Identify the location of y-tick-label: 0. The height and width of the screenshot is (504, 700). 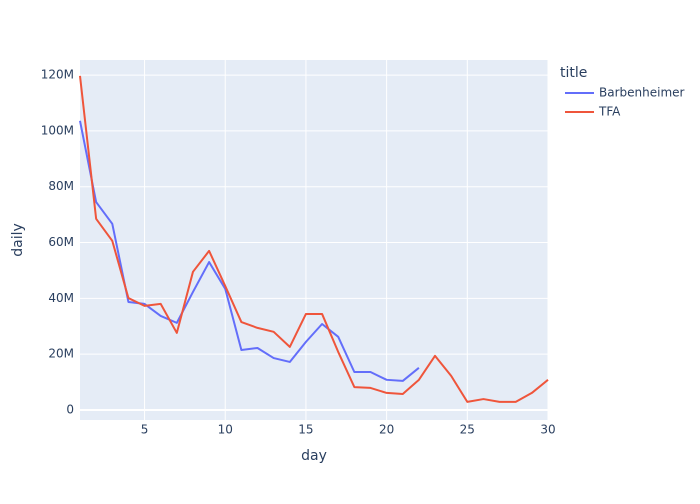
(70, 409).